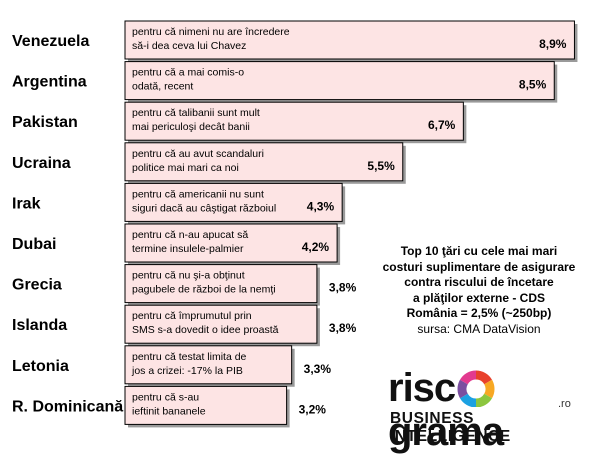  Describe the element at coordinates (192, 316) in the screenshot. I see `bar-annotation-line: pentru că împrumutul prin` at that location.